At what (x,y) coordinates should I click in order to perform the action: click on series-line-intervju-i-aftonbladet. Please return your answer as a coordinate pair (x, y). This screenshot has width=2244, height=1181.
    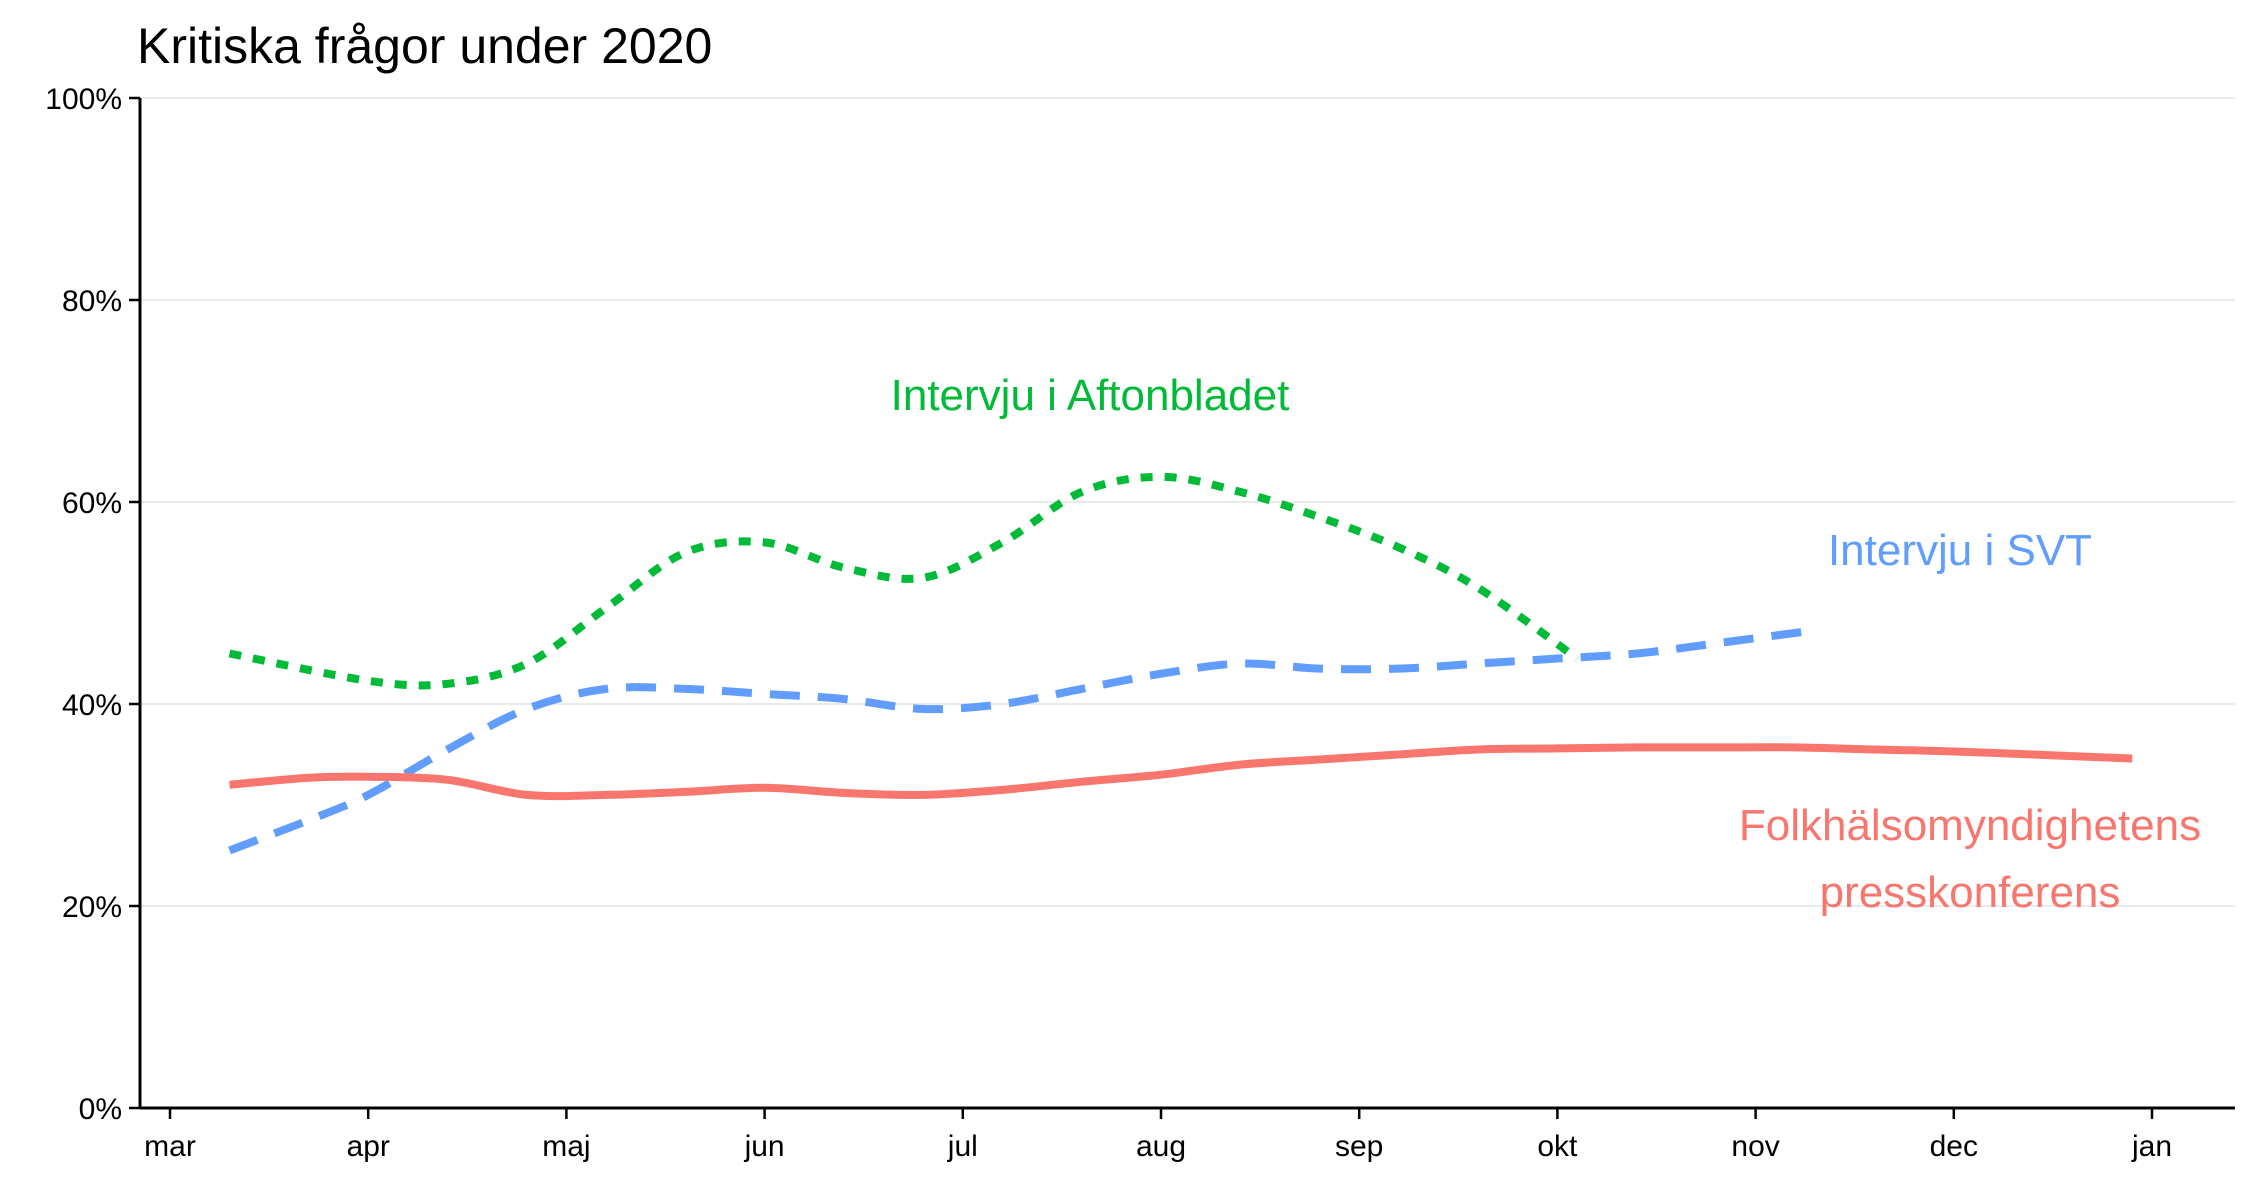
    Looking at the image, I should click on (904, 581).